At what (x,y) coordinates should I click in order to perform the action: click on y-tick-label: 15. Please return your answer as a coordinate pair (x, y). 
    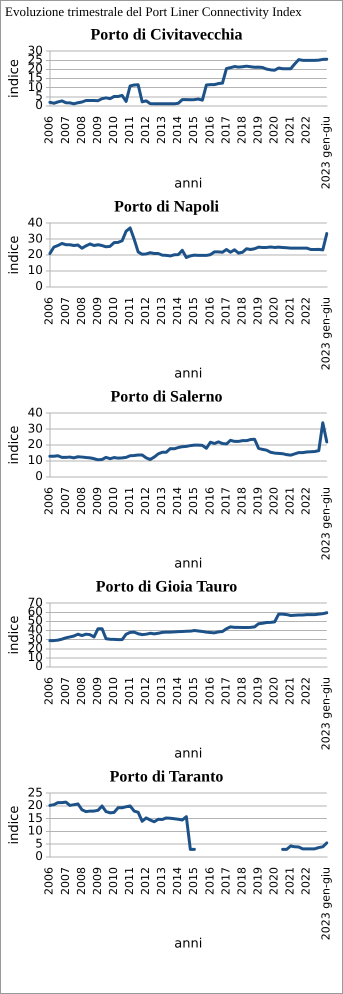
    Looking at the image, I should click on (35, 817).